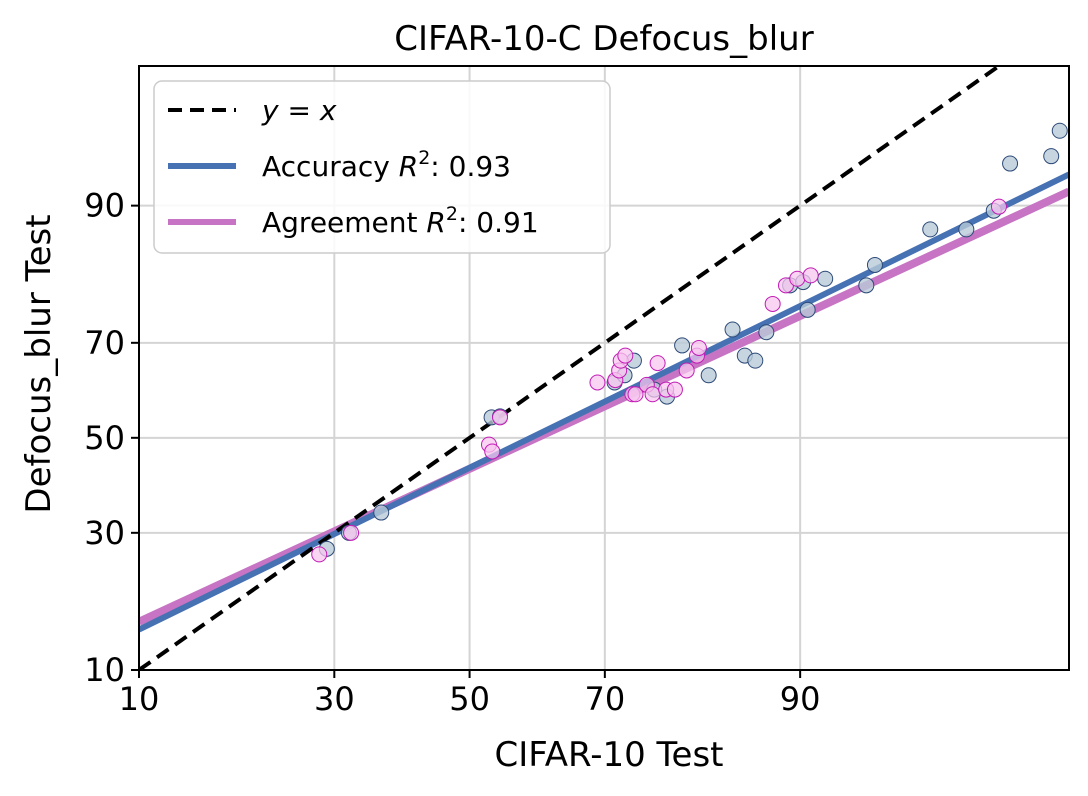 The height and width of the screenshot is (796, 1088). Describe the element at coordinates (104, 343) in the screenshot. I see `y-tick-label: 70` at that location.